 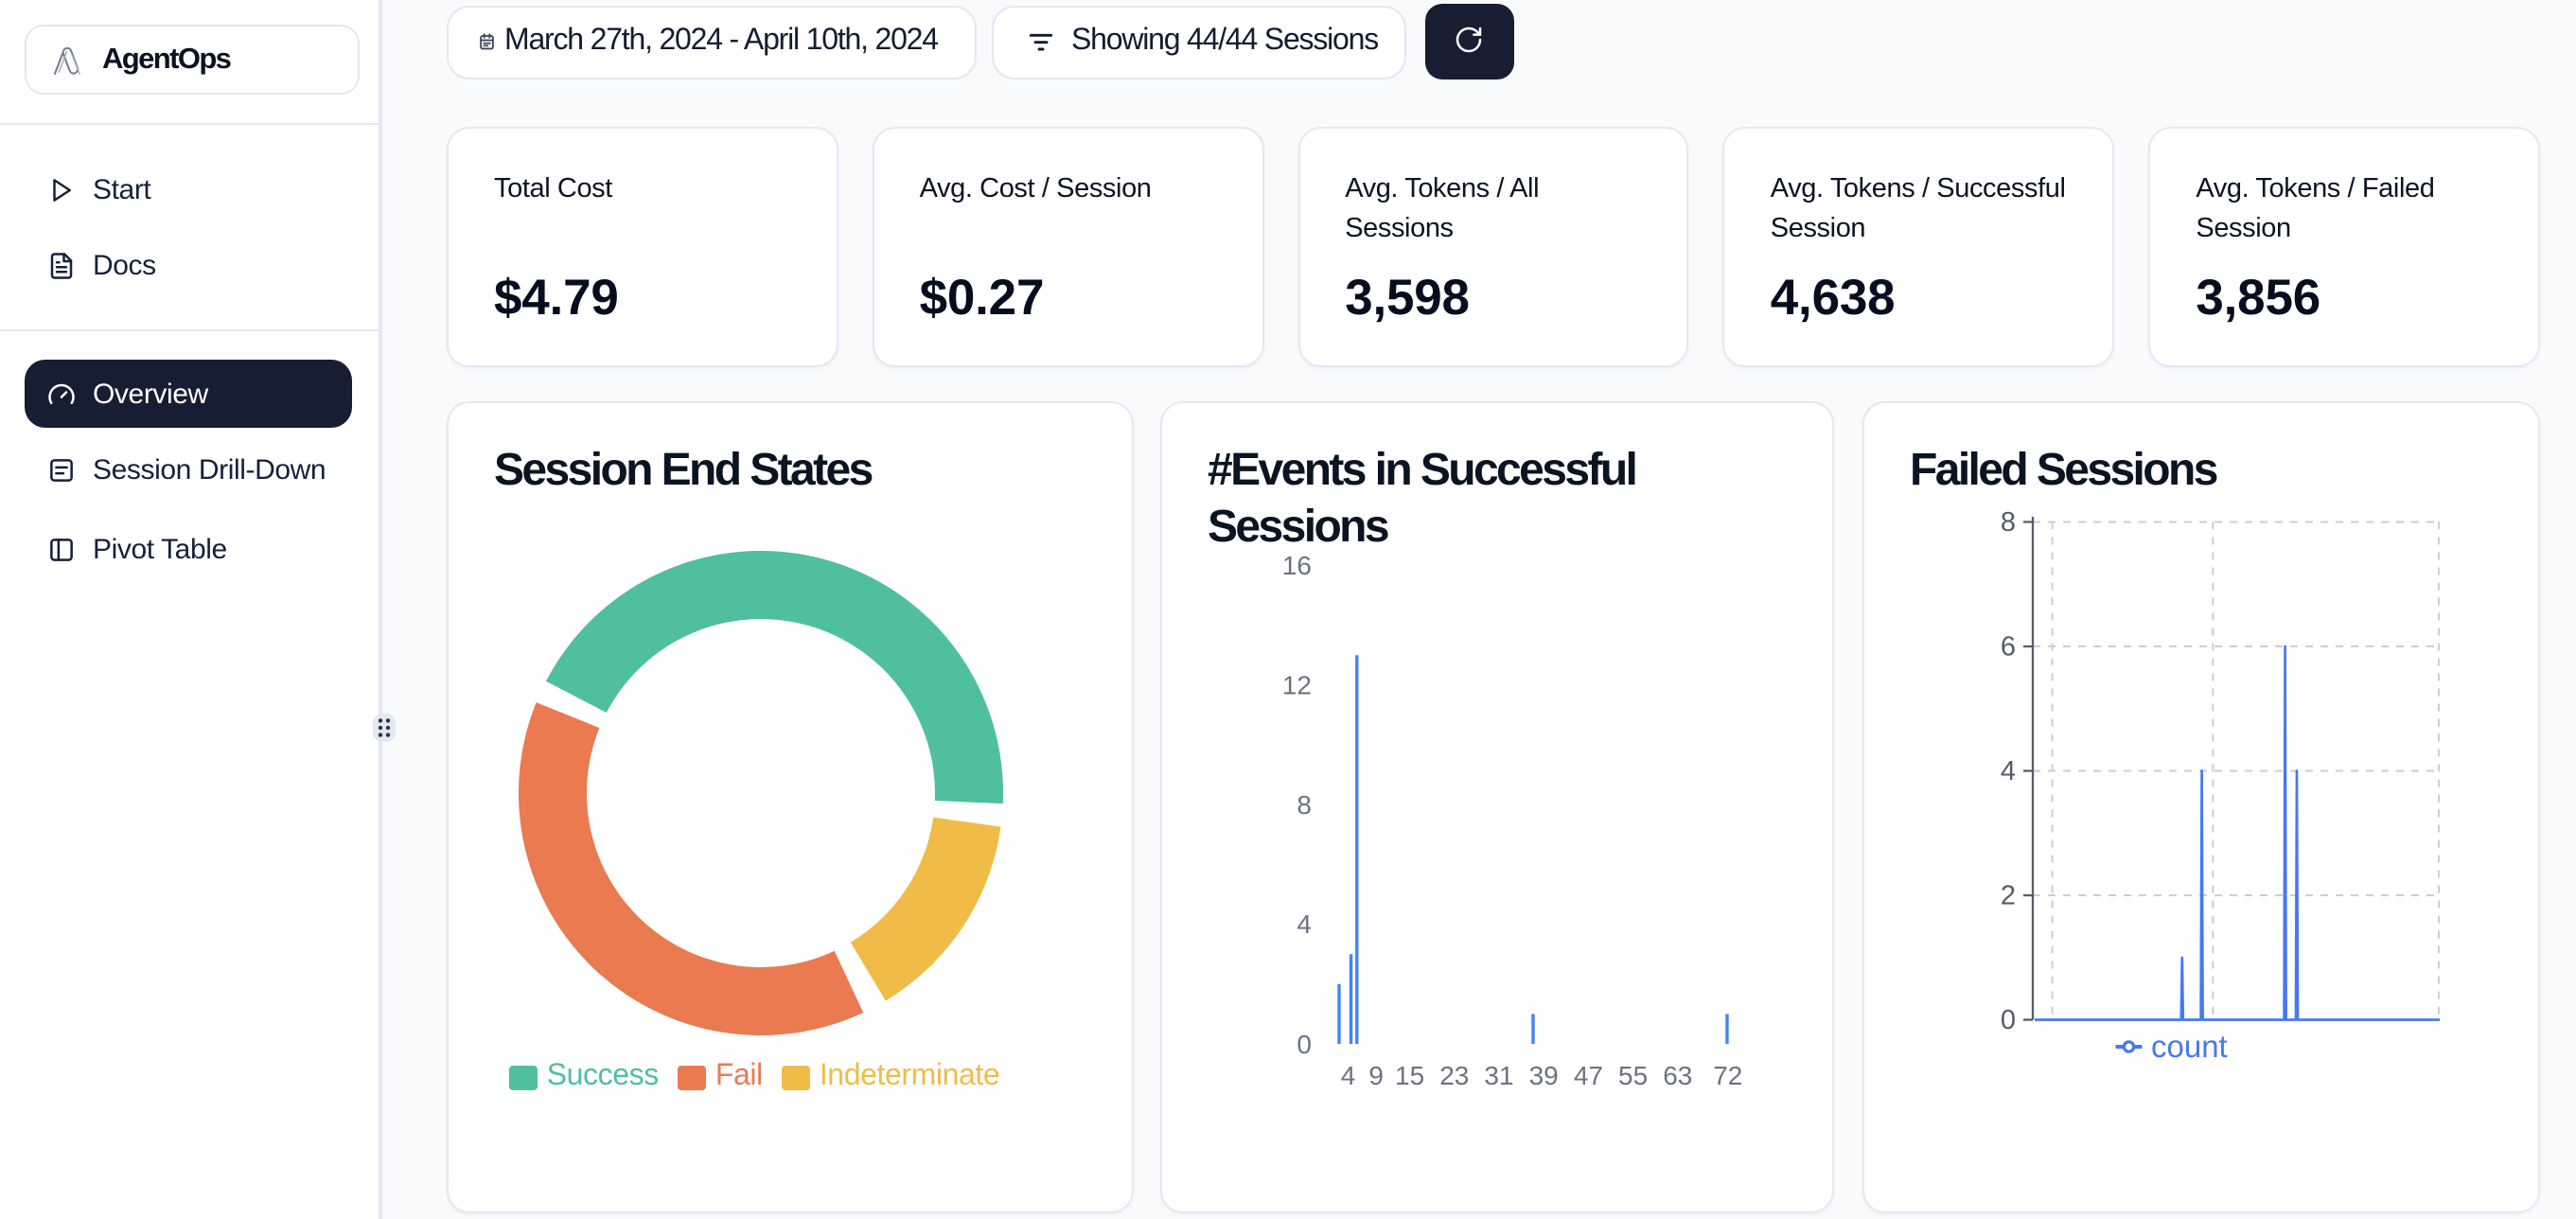 I want to click on svg-text: 16, so click(x=1297, y=565).